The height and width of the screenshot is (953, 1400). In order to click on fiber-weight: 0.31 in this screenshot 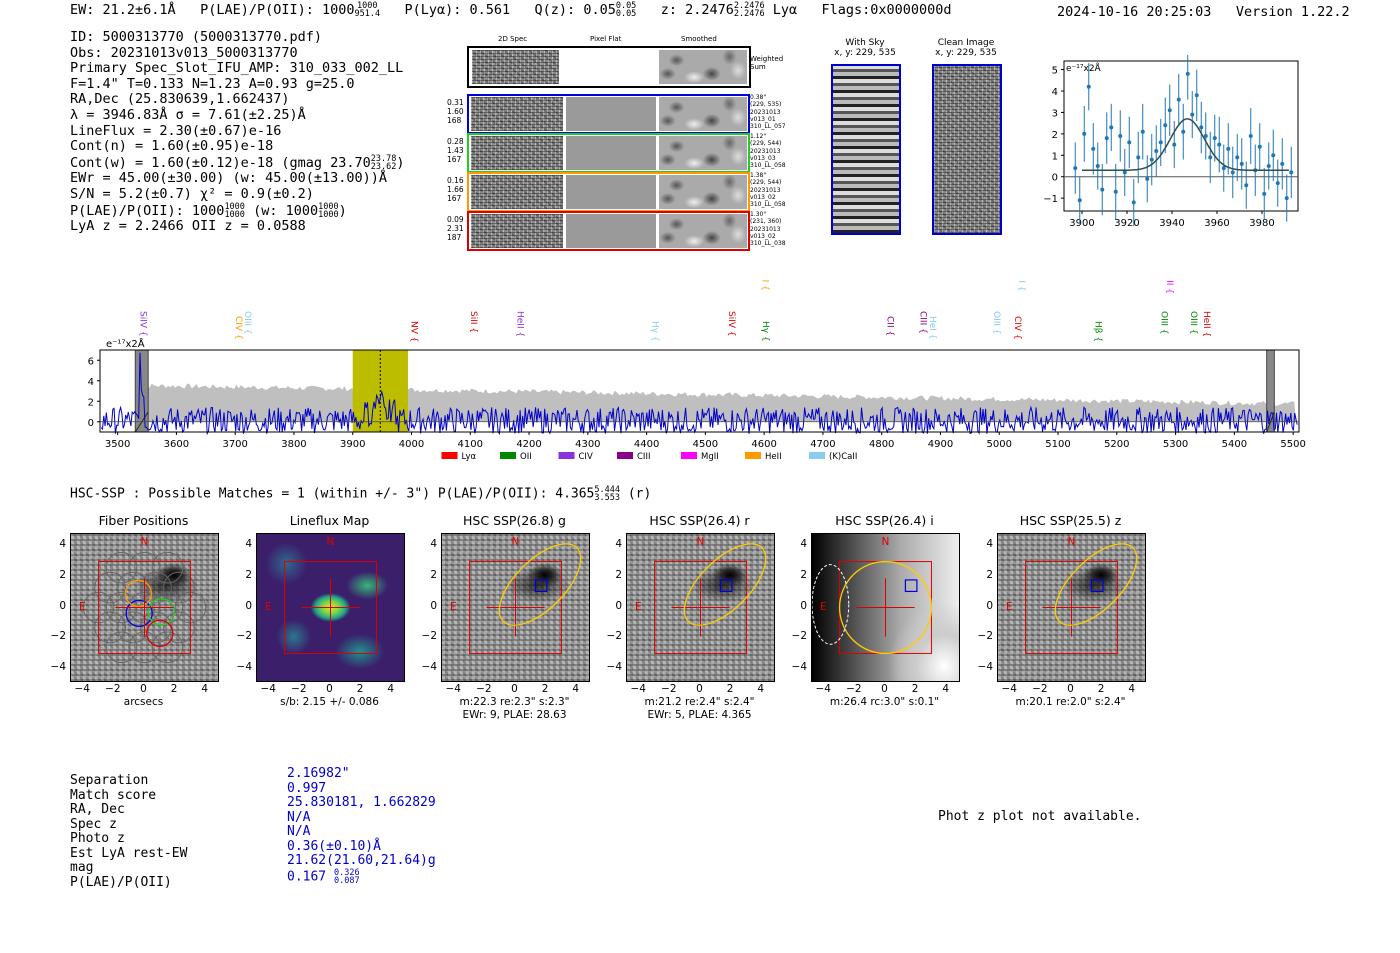, I will do `click(455, 102)`.